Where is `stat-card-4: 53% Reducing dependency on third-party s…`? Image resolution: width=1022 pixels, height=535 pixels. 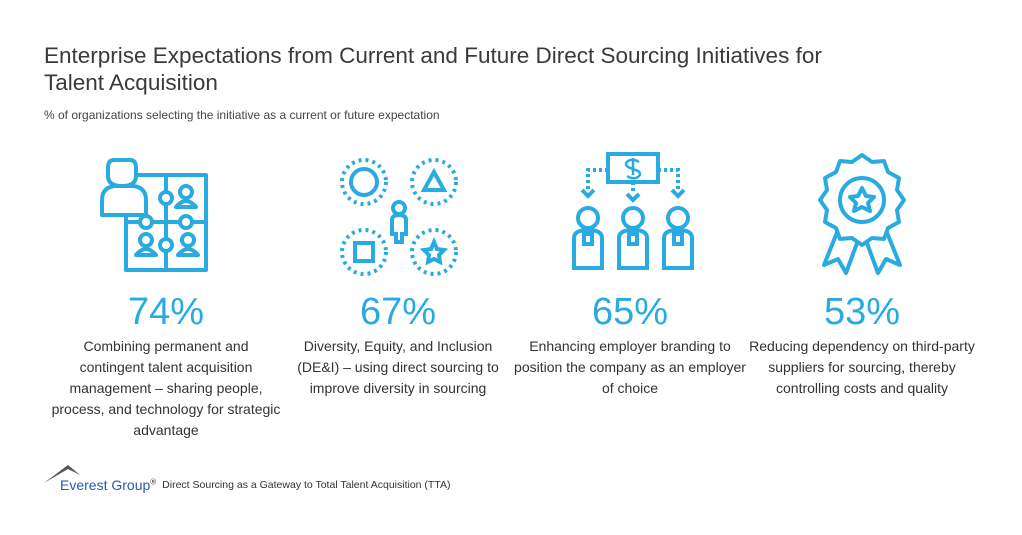 stat-card-4: 53% Reducing dependency on third-party s… is located at coordinates (862, 274).